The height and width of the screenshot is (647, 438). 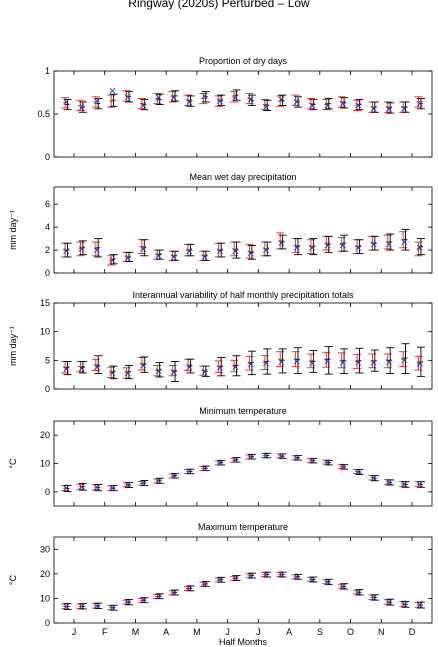 I want to click on y-tick-label: 15, so click(x=45, y=303).